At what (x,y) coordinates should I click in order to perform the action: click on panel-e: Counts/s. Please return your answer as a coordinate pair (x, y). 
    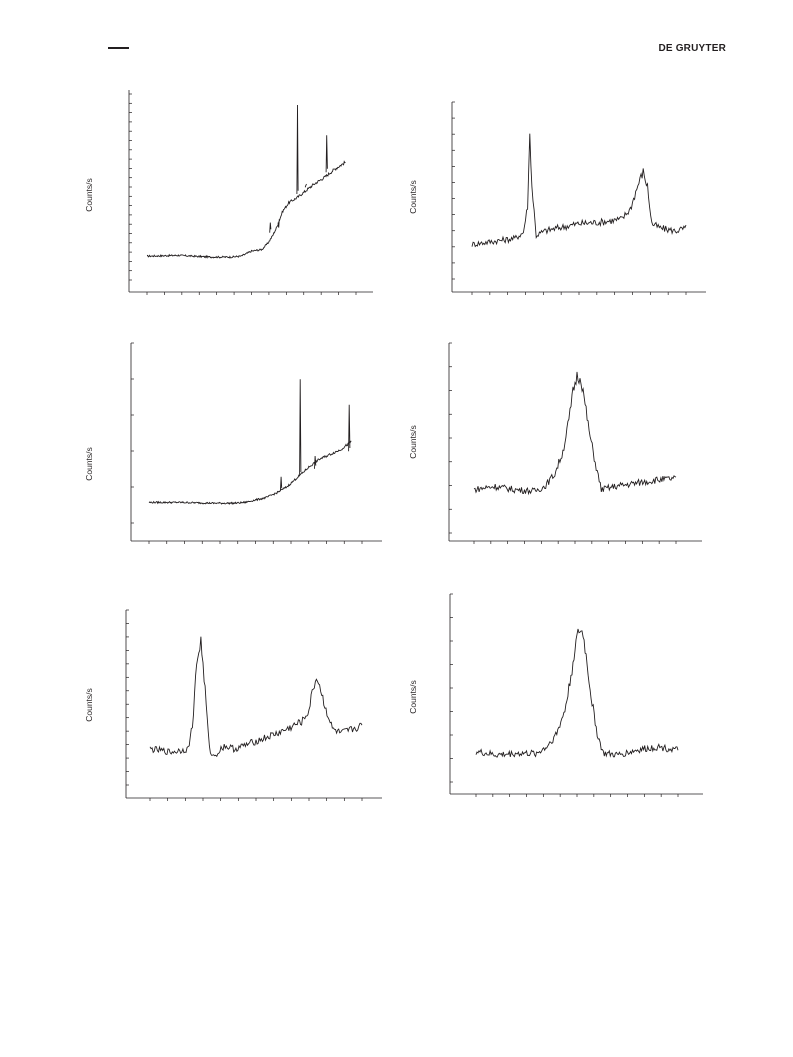
    Looking at the image, I should click on (233, 705).